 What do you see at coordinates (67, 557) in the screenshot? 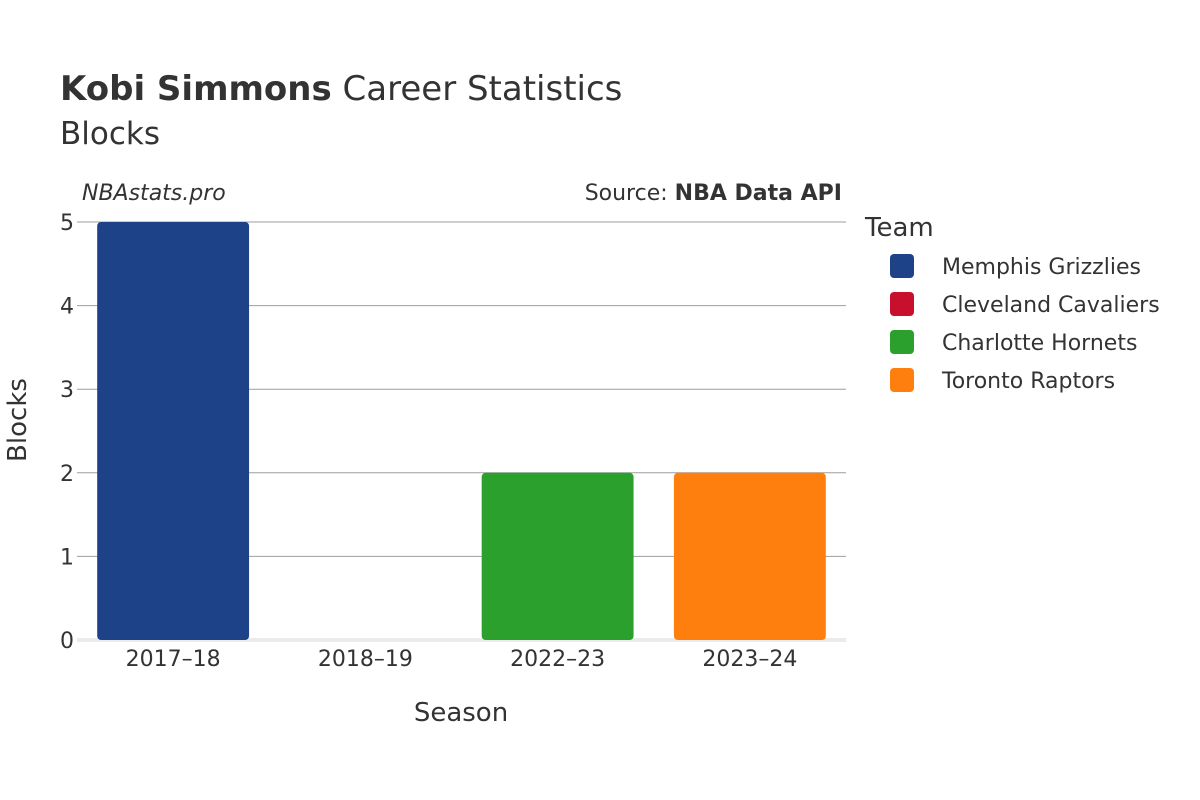
I see `y-tick-label: 1` at bounding box center [67, 557].